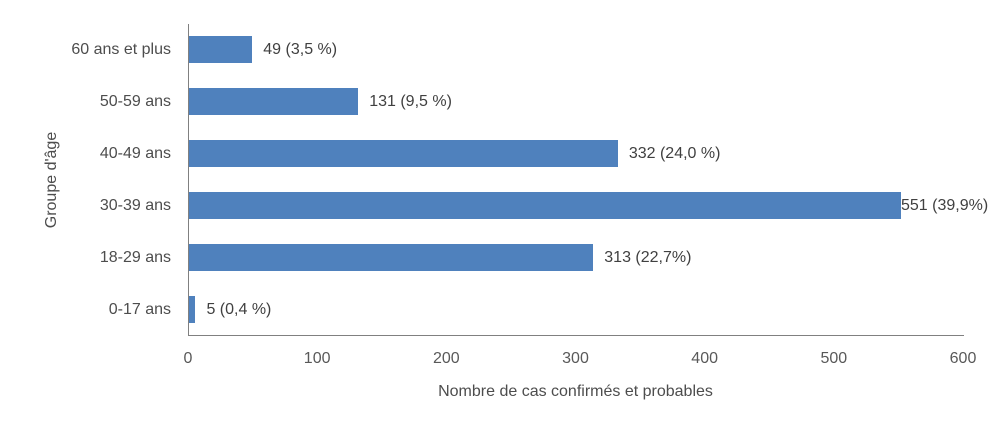  What do you see at coordinates (135, 102) in the screenshot?
I see `category-label: 50-59 ans` at bounding box center [135, 102].